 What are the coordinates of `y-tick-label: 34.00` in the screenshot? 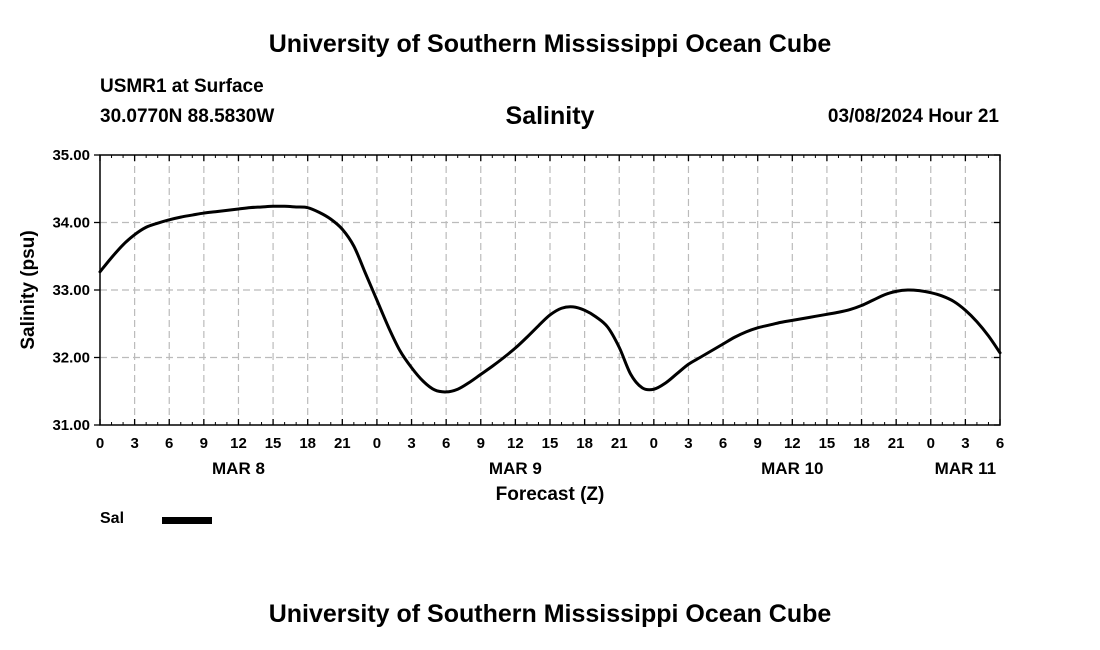 It's located at (71, 223).